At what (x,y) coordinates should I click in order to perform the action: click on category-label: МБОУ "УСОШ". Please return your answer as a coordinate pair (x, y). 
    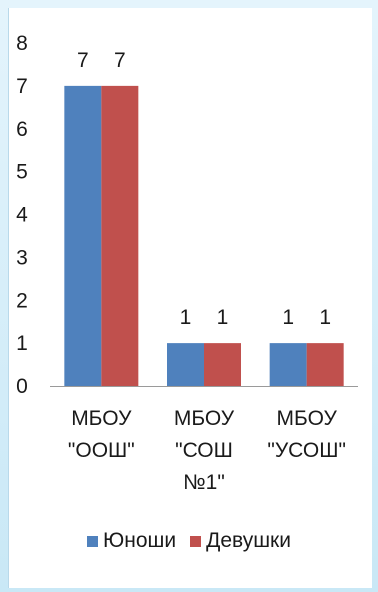
    Looking at the image, I should click on (306, 434).